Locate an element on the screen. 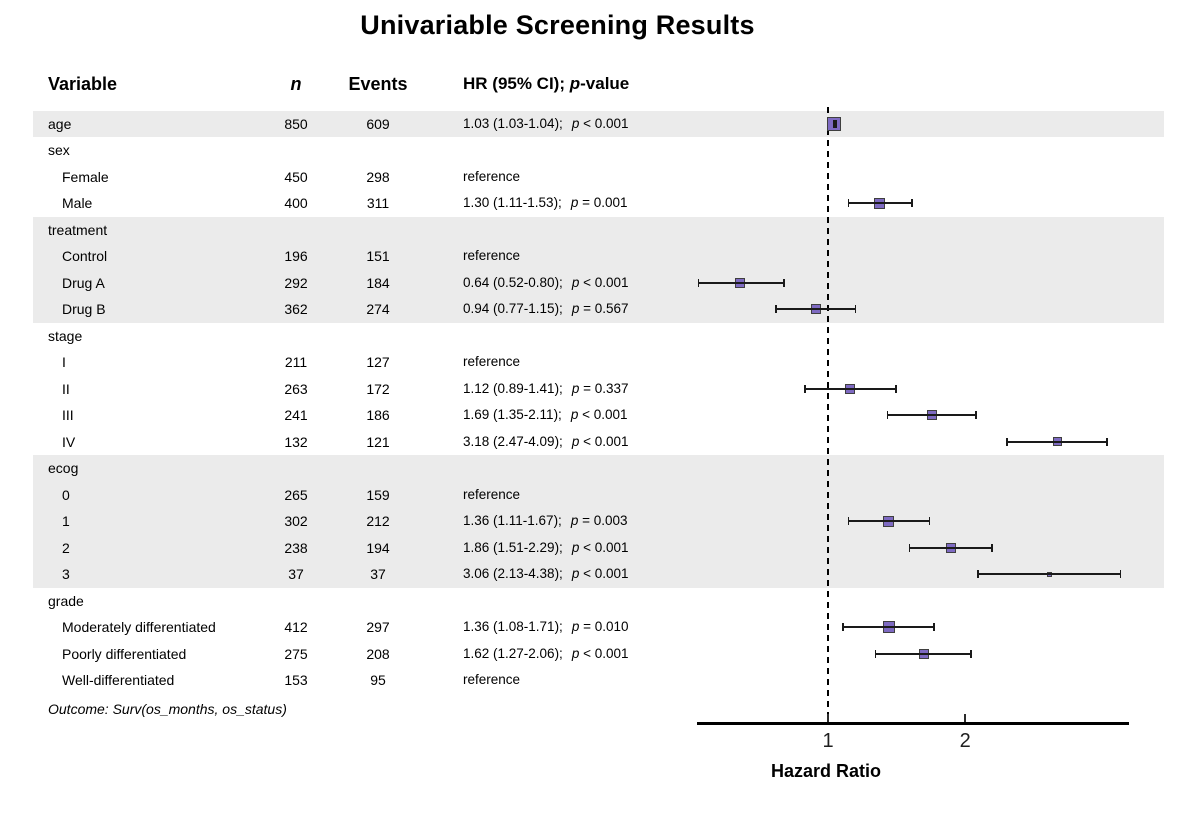 The width and height of the screenshot is (1196, 816). row-n: 850 is located at coordinates (296, 123).